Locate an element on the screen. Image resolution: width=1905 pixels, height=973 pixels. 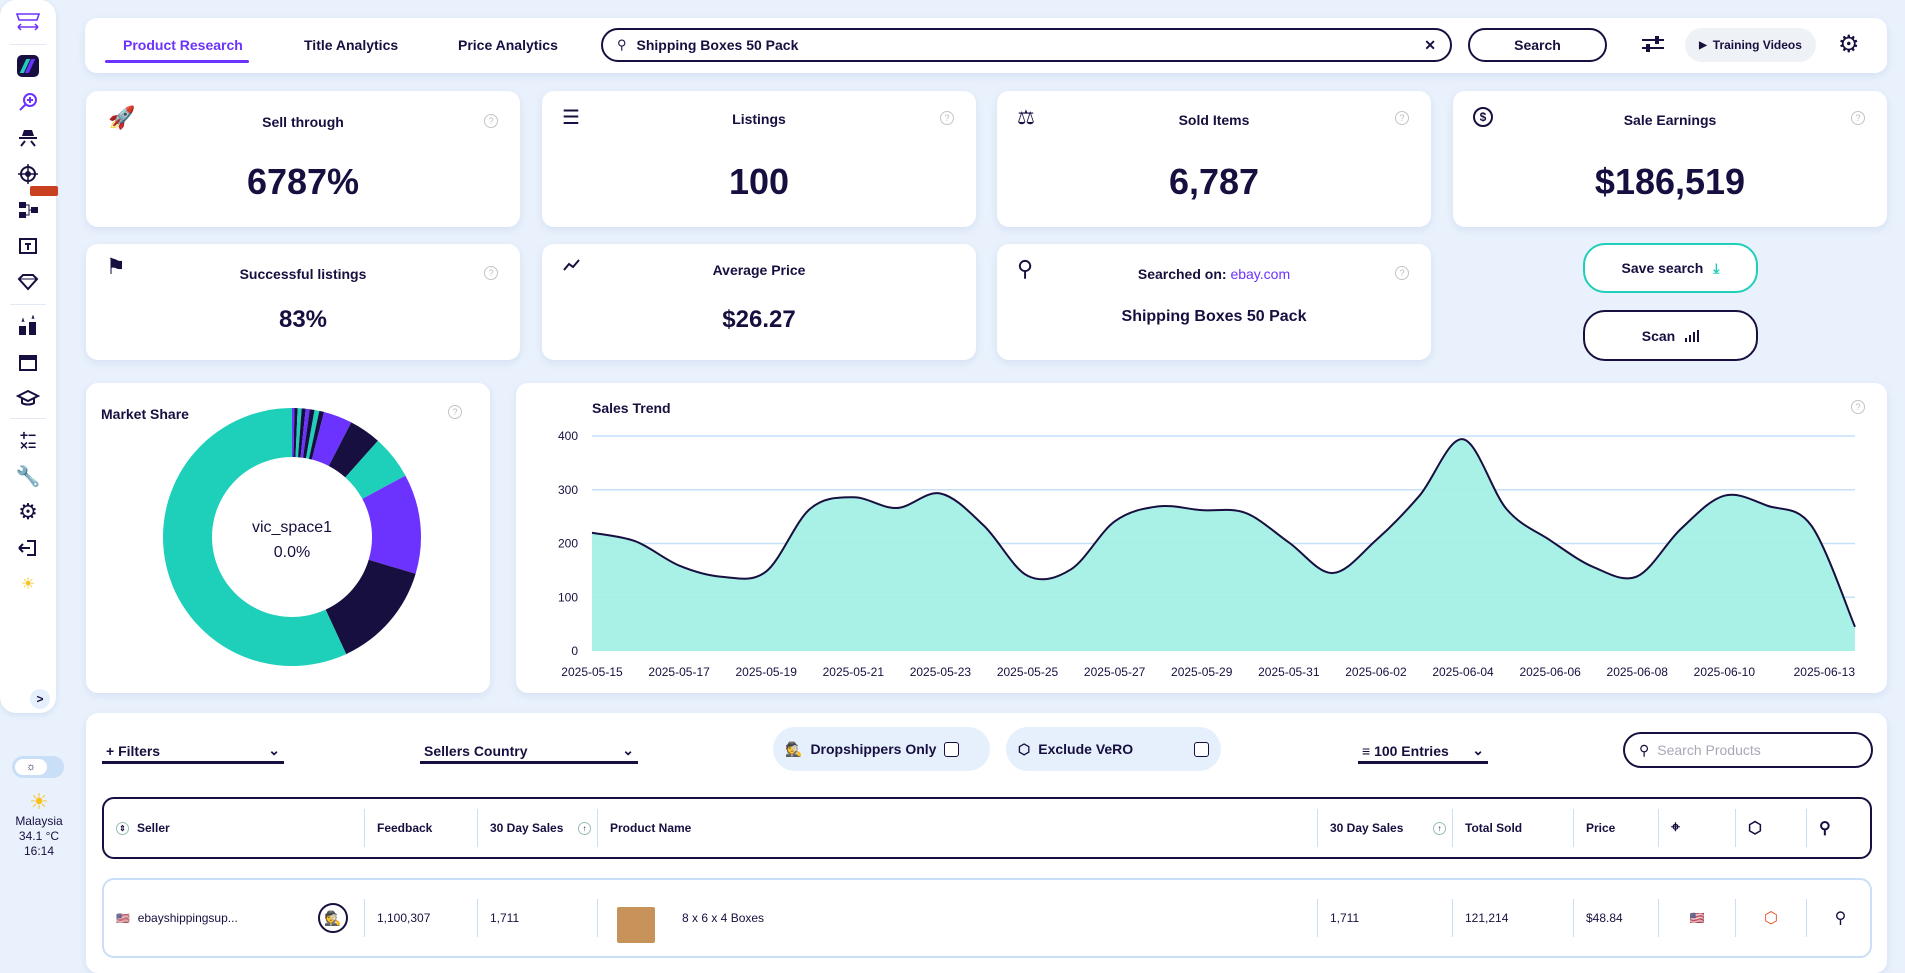
col-30-day-sales-2: 30 Day Sales ↑ is located at coordinates (1384, 828).